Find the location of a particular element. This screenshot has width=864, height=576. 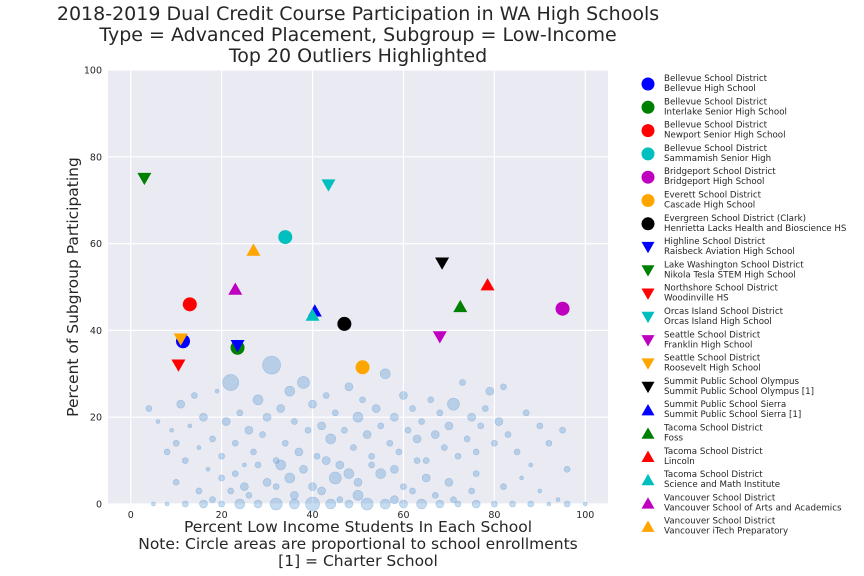

y-axis-label: Percent of Subgroup Participating is located at coordinates (73, 287).